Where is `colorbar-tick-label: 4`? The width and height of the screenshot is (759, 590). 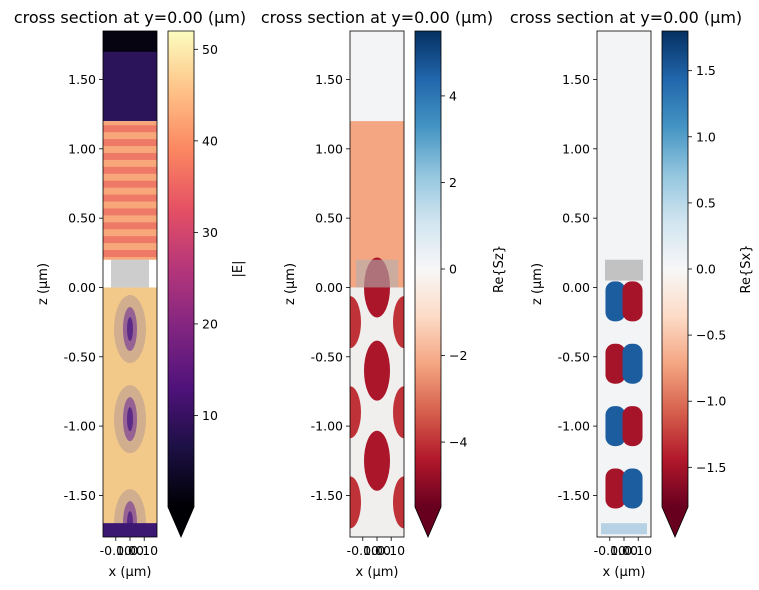
colorbar-tick-label: 4 is located at coordinates (453, 95).